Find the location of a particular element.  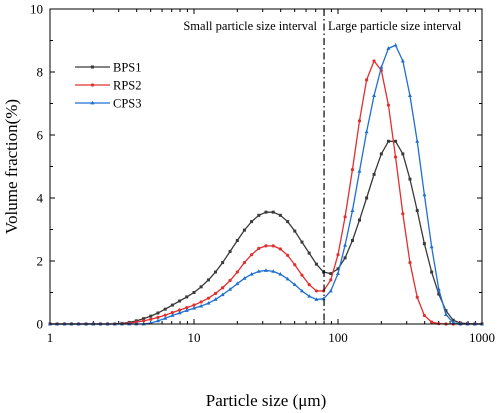

y-axis-title: Volume fraction(%) is located at coordinates (11, 166).